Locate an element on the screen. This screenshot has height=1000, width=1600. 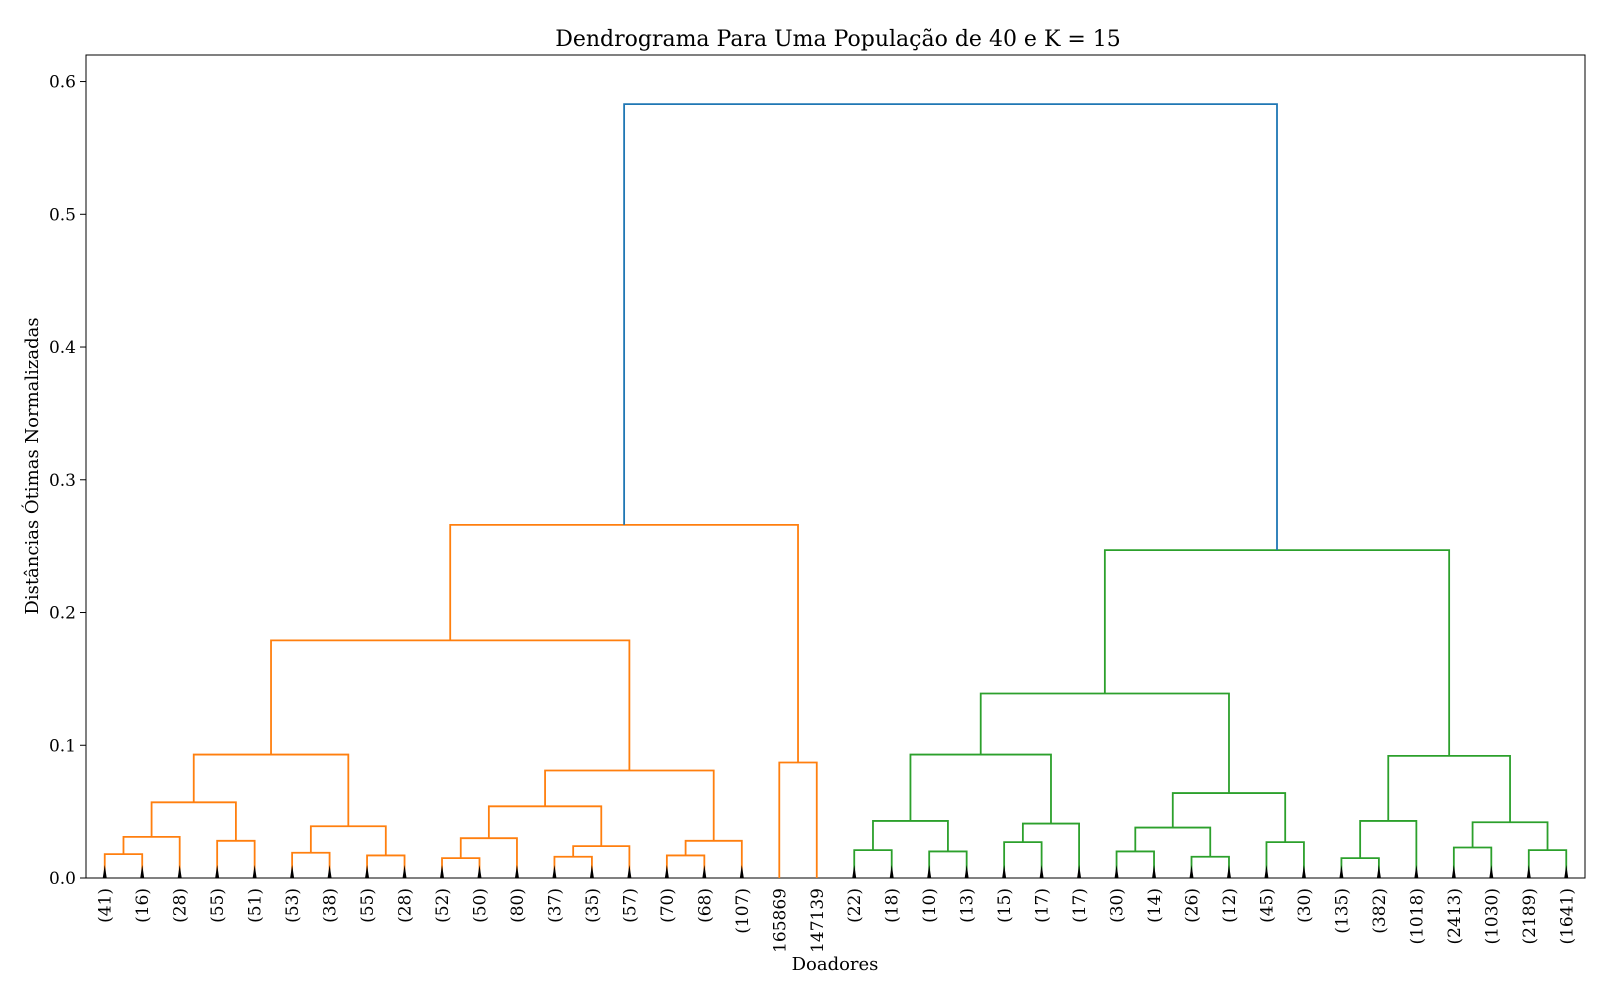
leaf-label: (16) is located at coordinates (143, 905).